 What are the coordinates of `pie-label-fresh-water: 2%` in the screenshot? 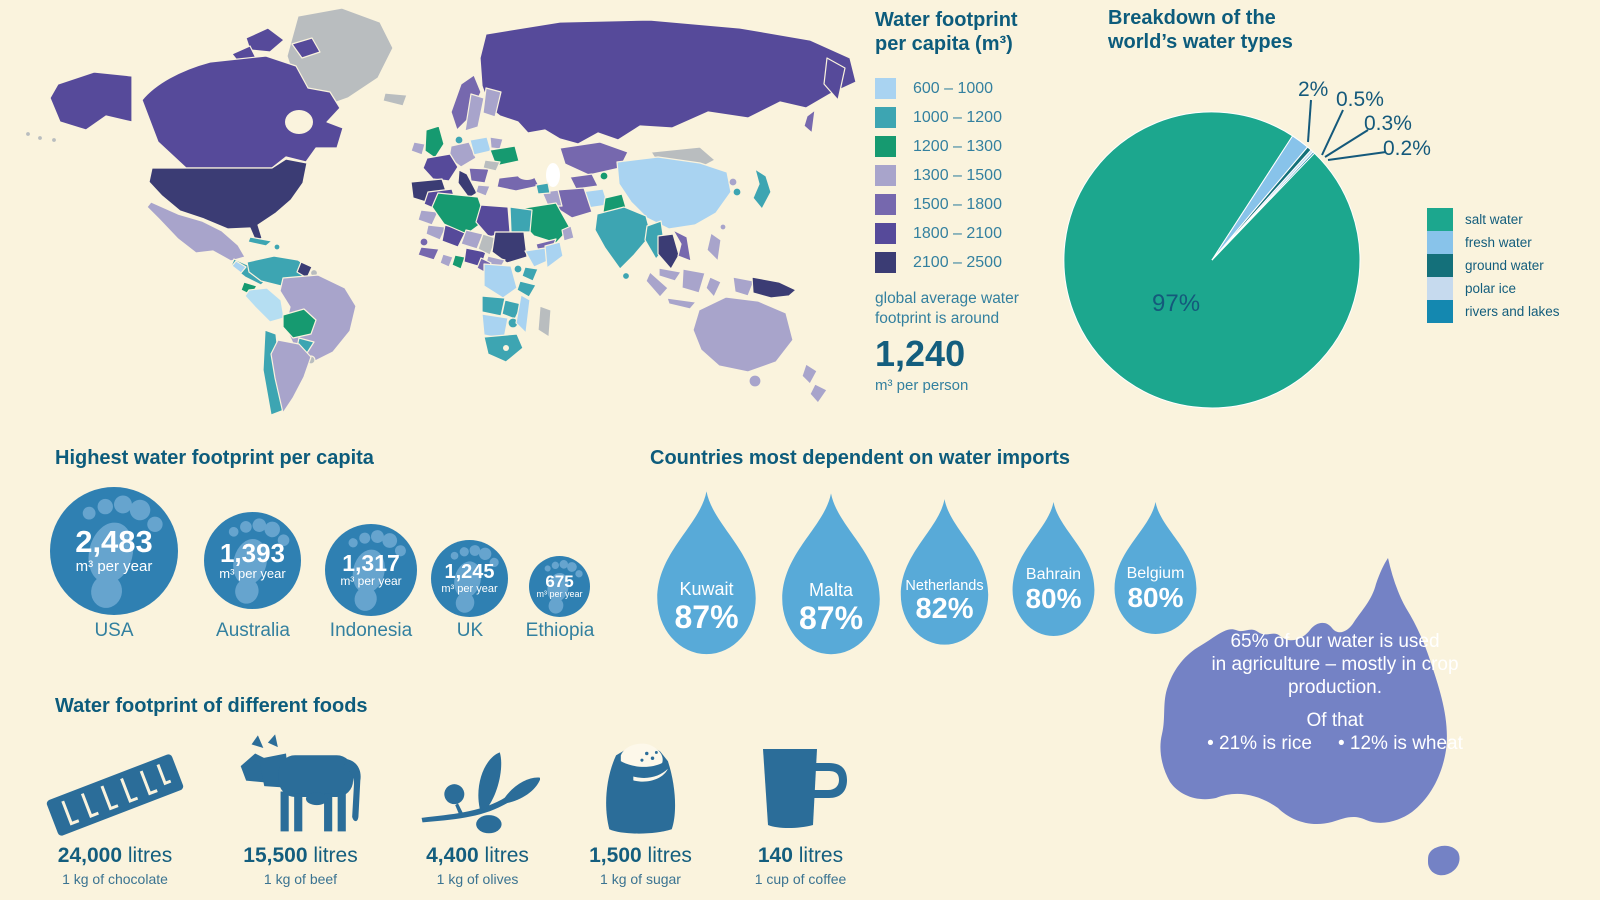 It's located at (1313, 89).